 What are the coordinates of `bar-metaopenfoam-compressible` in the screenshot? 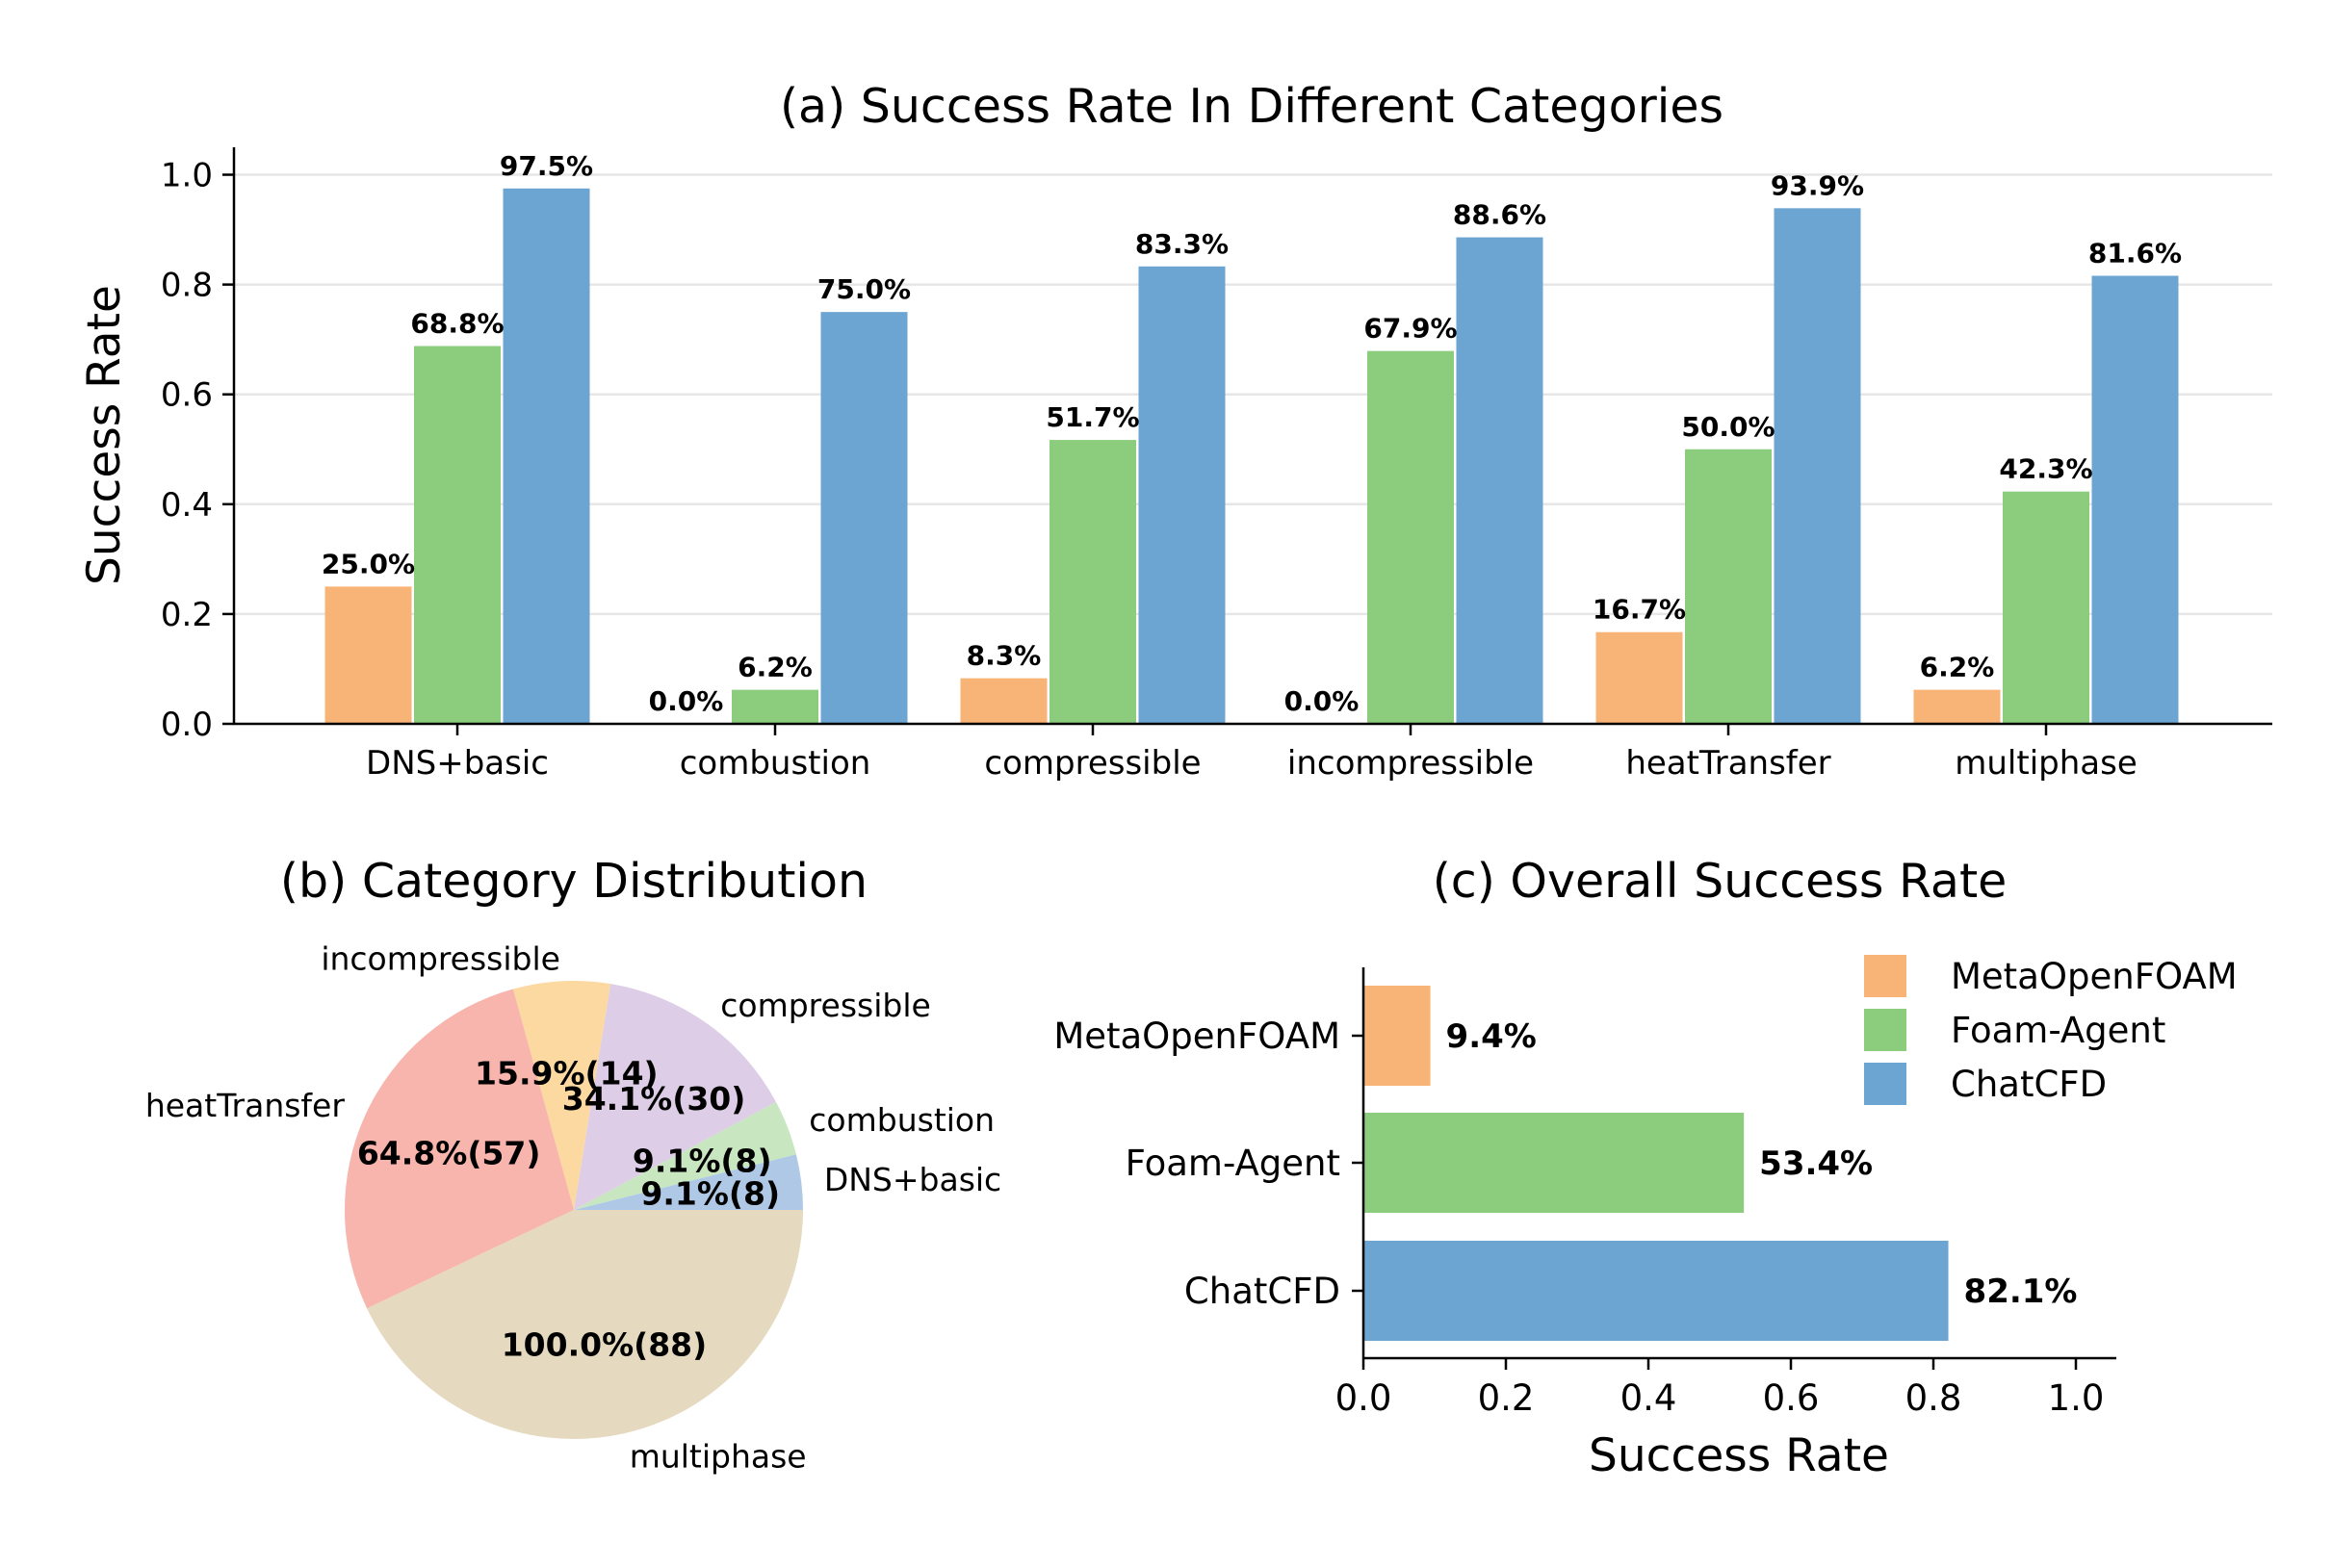 It's located at (1004, 701).